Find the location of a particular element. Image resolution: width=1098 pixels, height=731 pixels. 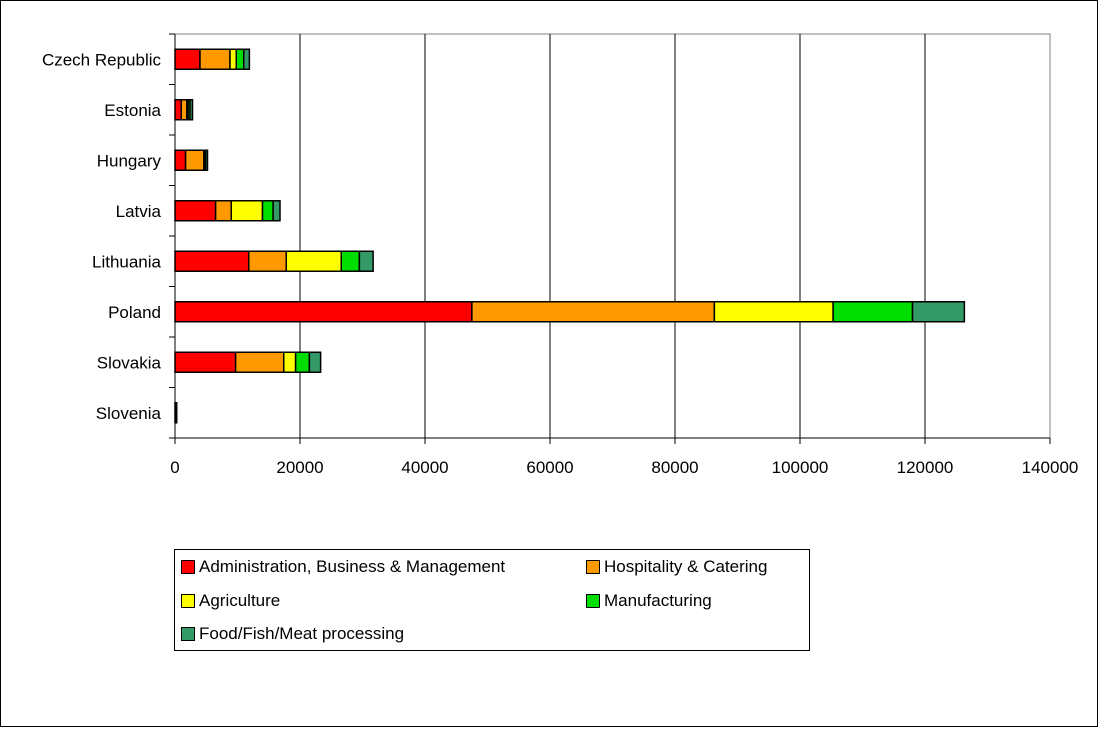

legend-label: Manufacturing is located at coordinates (658, 601).